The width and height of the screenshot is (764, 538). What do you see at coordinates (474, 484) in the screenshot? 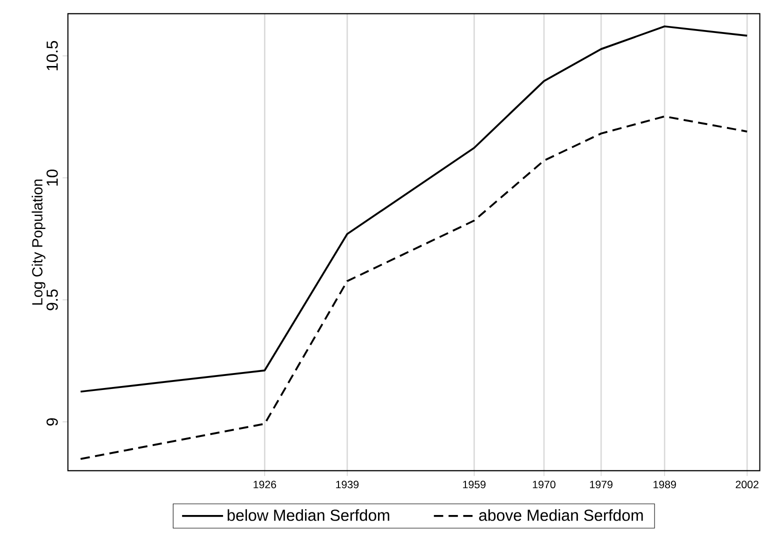
I see `x-tick-label: 1959` at bounding box center [474, 484].